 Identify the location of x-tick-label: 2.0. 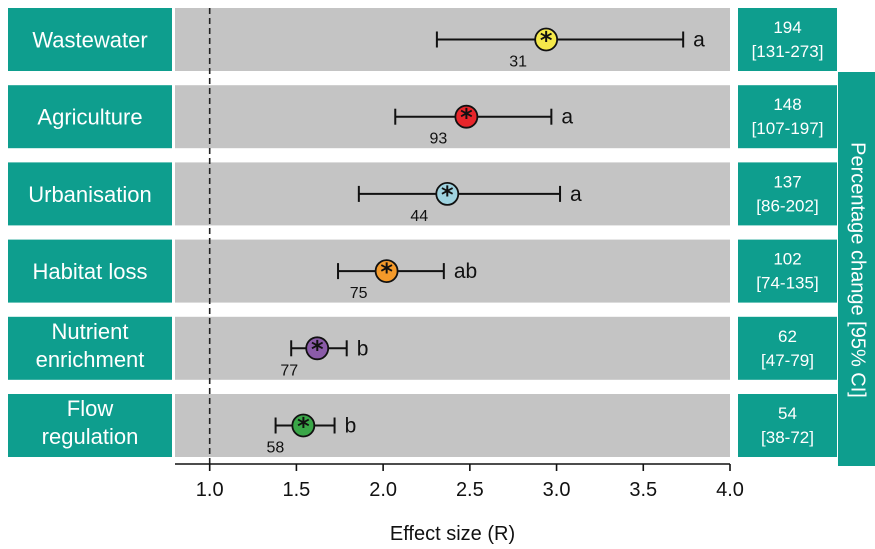
(383, 490).